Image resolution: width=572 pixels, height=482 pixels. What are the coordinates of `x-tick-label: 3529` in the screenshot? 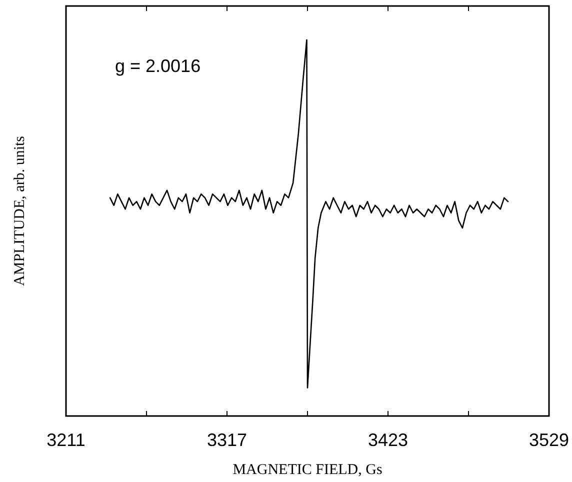 It's located at (549, 440).